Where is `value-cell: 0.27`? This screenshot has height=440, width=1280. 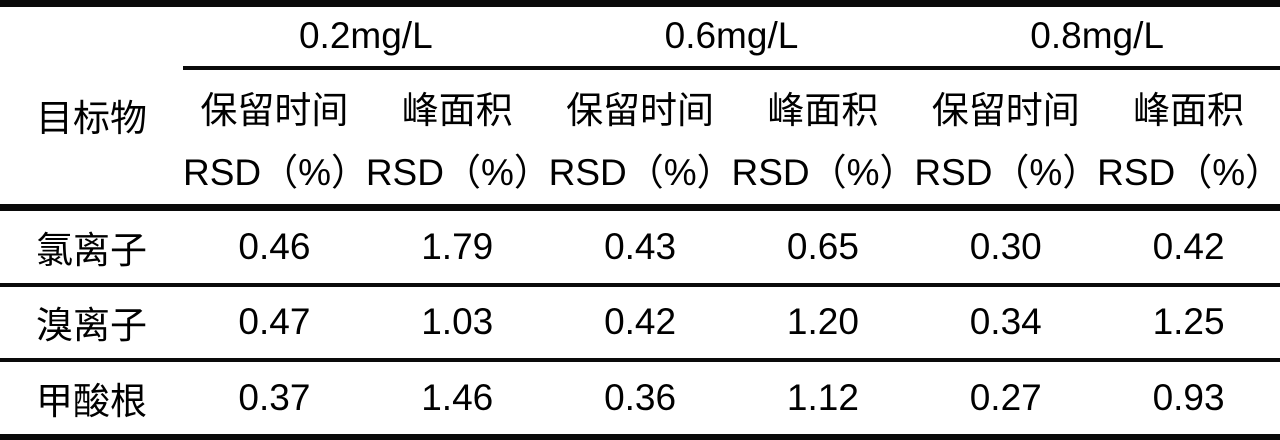 value-cell: 0.27 is located at coordinates (1005, 398).